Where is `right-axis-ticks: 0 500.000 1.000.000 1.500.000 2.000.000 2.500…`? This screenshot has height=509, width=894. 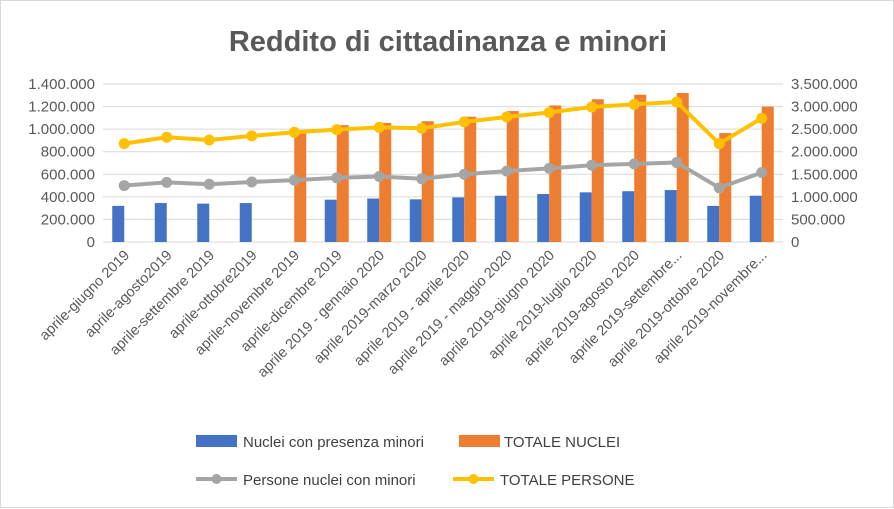 right-axis-ticks: 0 500.000 1.000.000 1.500.000 2.000.000 2.500… is located at coordinates (824, 163).